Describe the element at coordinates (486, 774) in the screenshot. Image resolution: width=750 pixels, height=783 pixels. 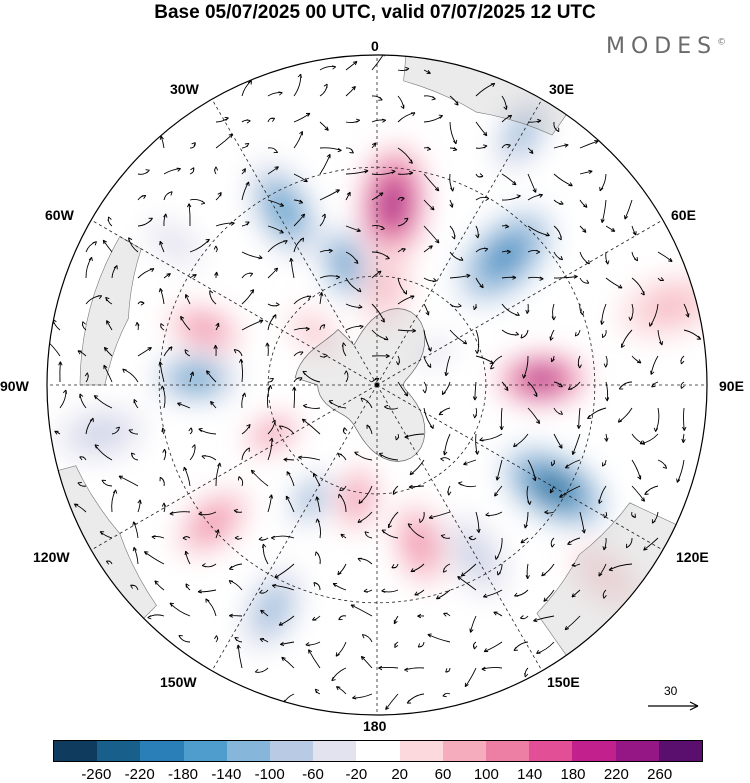
I see `colorbar-tick-label: 100` at that location.